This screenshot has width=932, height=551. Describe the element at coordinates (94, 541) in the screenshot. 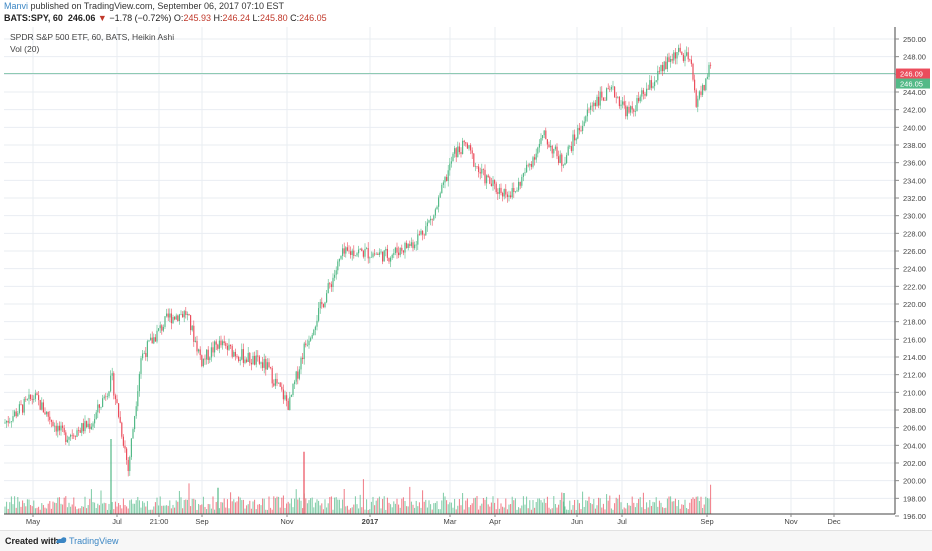

I see `tradingview-brand: TradingView` at that location.